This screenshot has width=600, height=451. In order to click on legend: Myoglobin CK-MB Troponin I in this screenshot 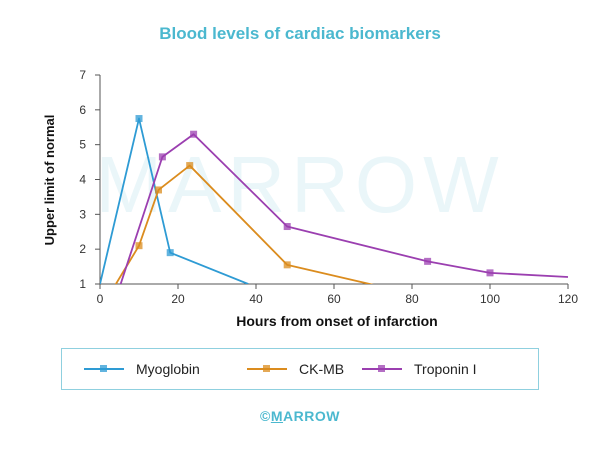, I will do `click(300, 369)`.